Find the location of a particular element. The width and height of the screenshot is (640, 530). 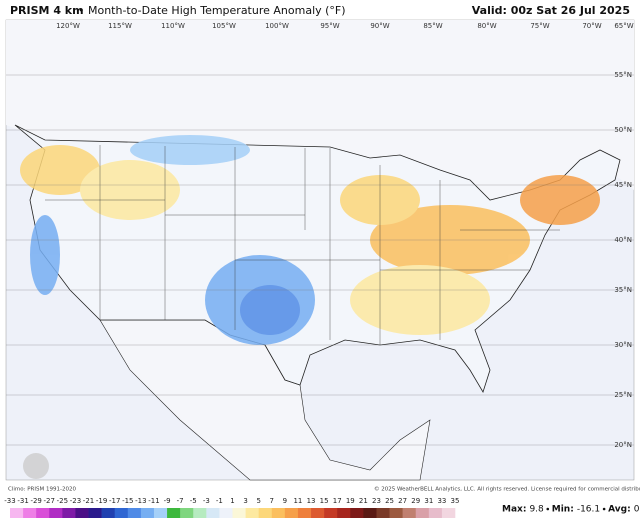

colorbar-label: -29 is located at coordinates (35, 501).